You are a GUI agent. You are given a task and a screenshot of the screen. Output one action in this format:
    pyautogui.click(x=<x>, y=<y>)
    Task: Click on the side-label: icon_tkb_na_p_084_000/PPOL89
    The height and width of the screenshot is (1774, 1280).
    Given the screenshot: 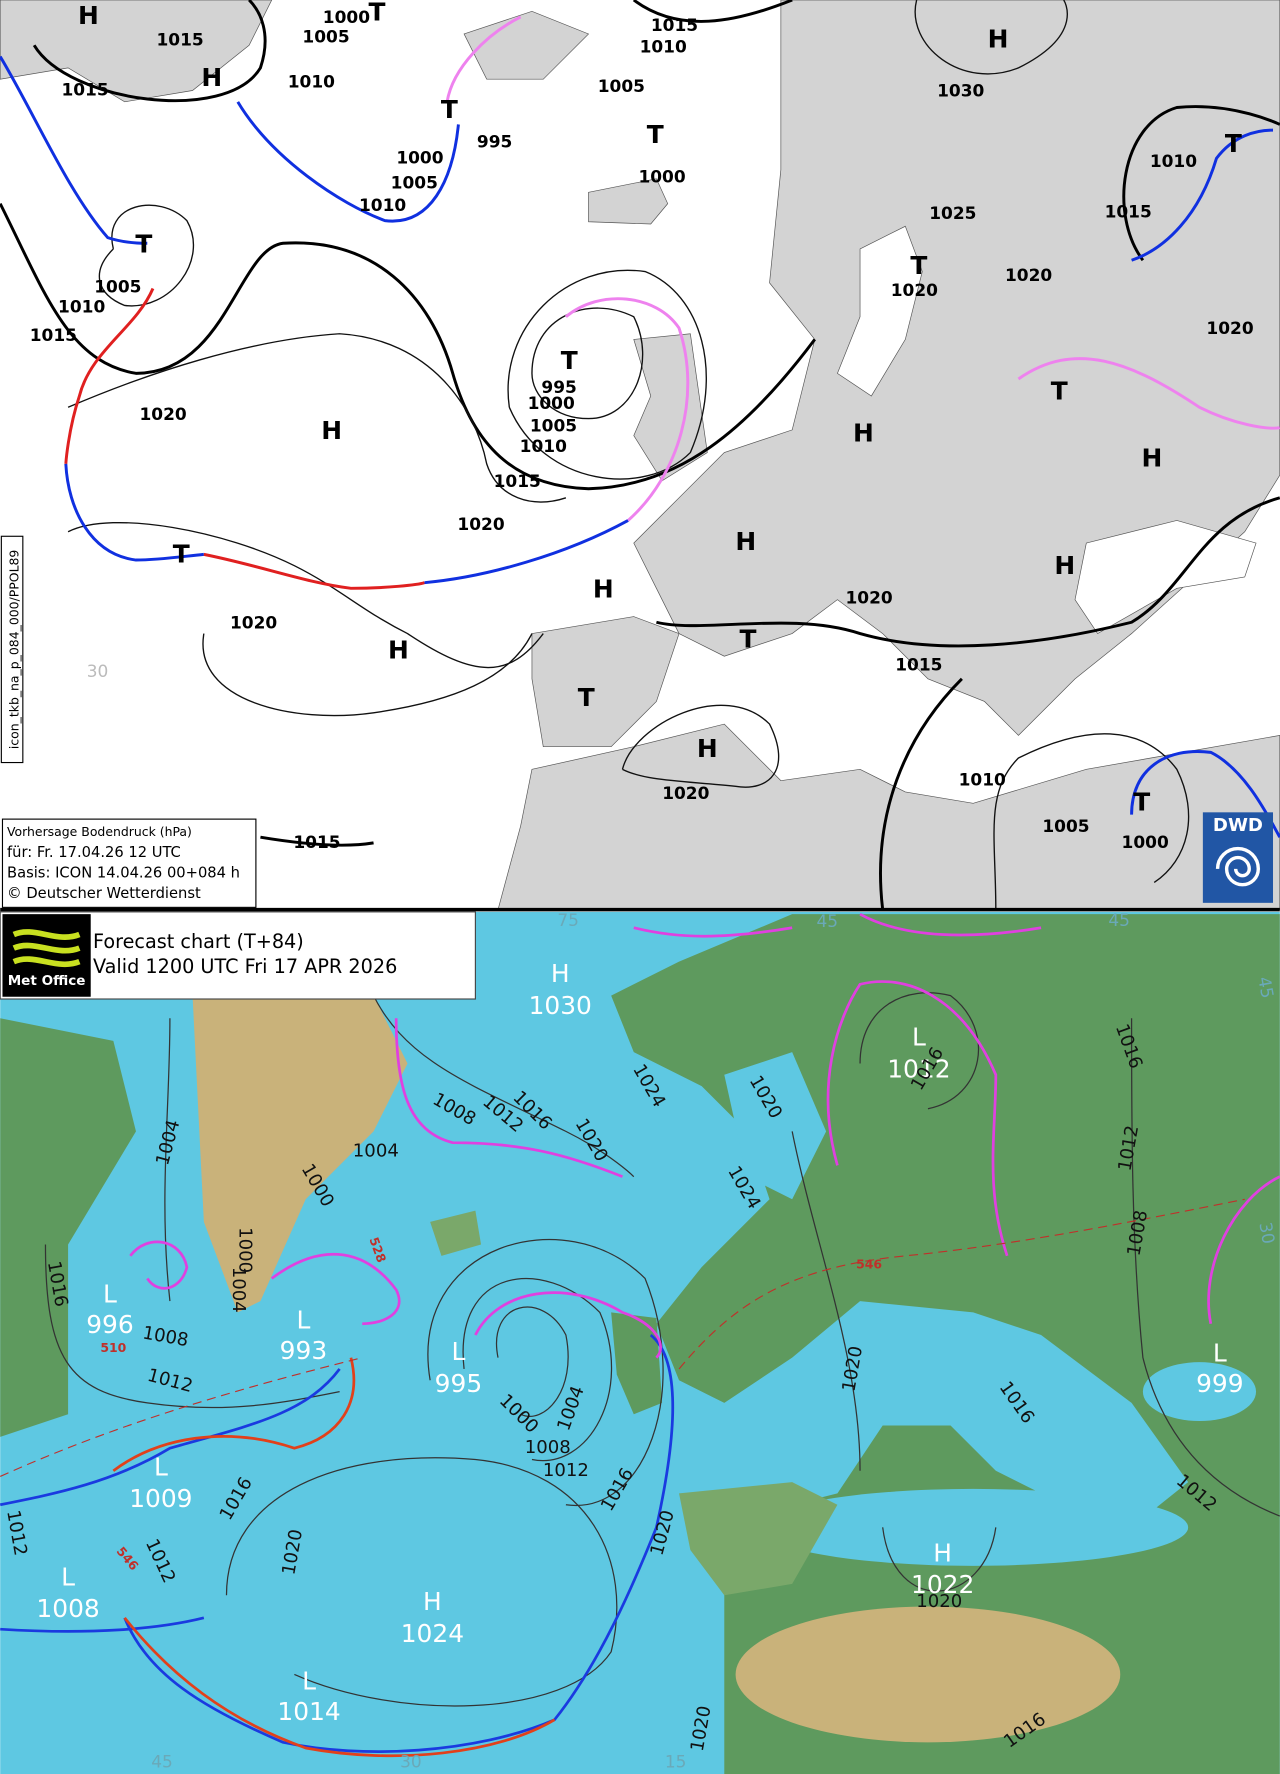 What is the action you would take?
    pyautogui.click(x=13, y=650)
    